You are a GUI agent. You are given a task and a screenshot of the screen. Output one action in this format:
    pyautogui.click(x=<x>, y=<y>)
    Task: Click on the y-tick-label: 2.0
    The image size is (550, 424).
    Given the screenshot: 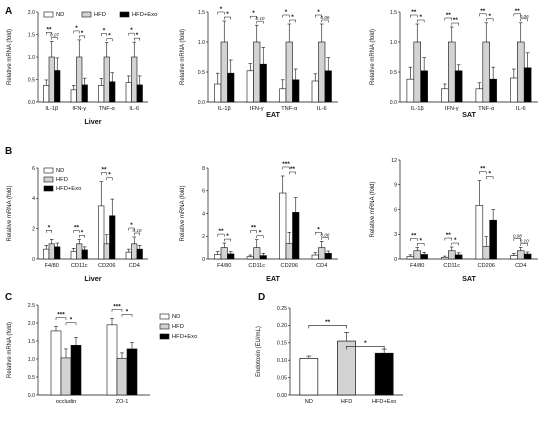 What is the action you would take?
    pyautogui.click(x=31, y=324)
    